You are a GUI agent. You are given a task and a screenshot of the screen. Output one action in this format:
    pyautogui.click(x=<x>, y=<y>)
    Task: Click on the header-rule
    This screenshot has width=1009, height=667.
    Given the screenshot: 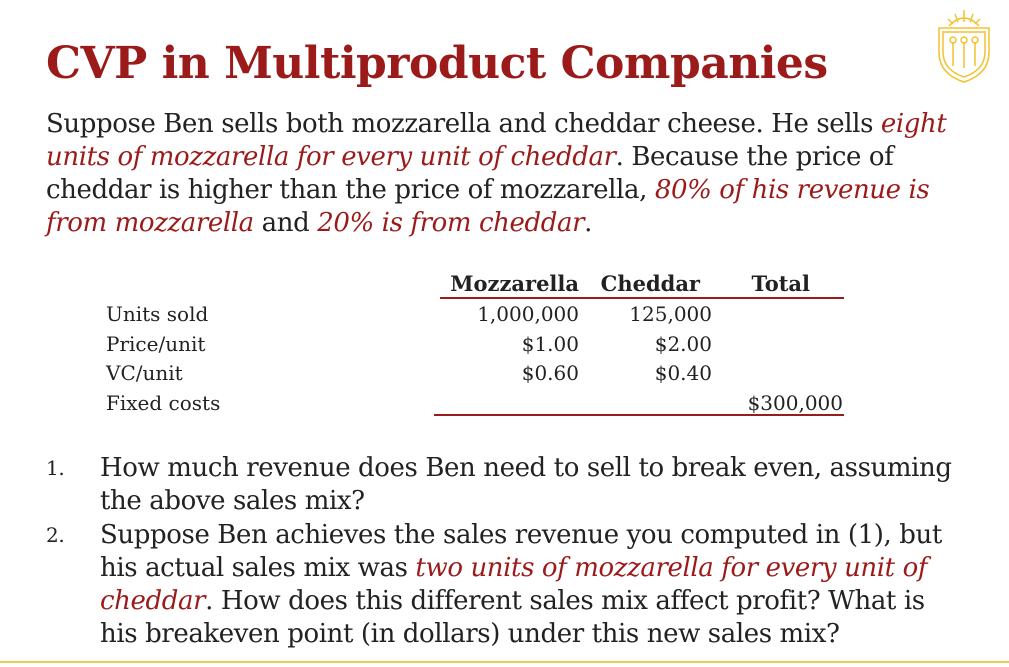 What is the action you would take?
    pyautogui.click(x=642, y=298)
    